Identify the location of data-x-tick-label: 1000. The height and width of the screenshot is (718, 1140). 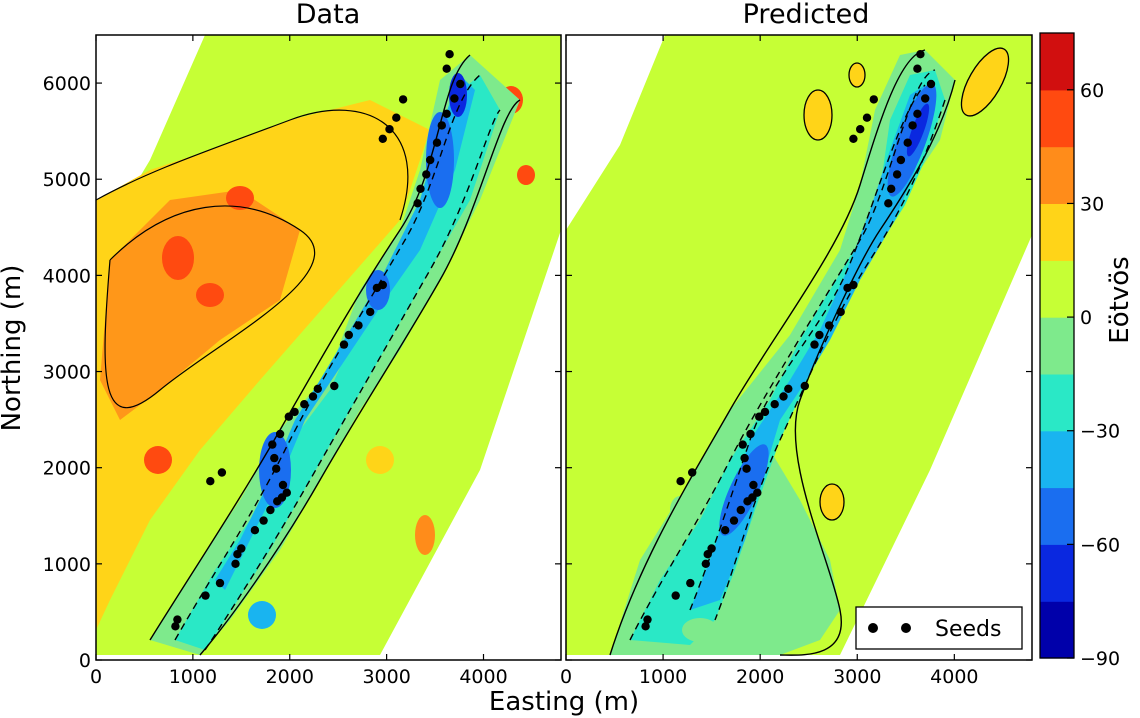
(193, 677).